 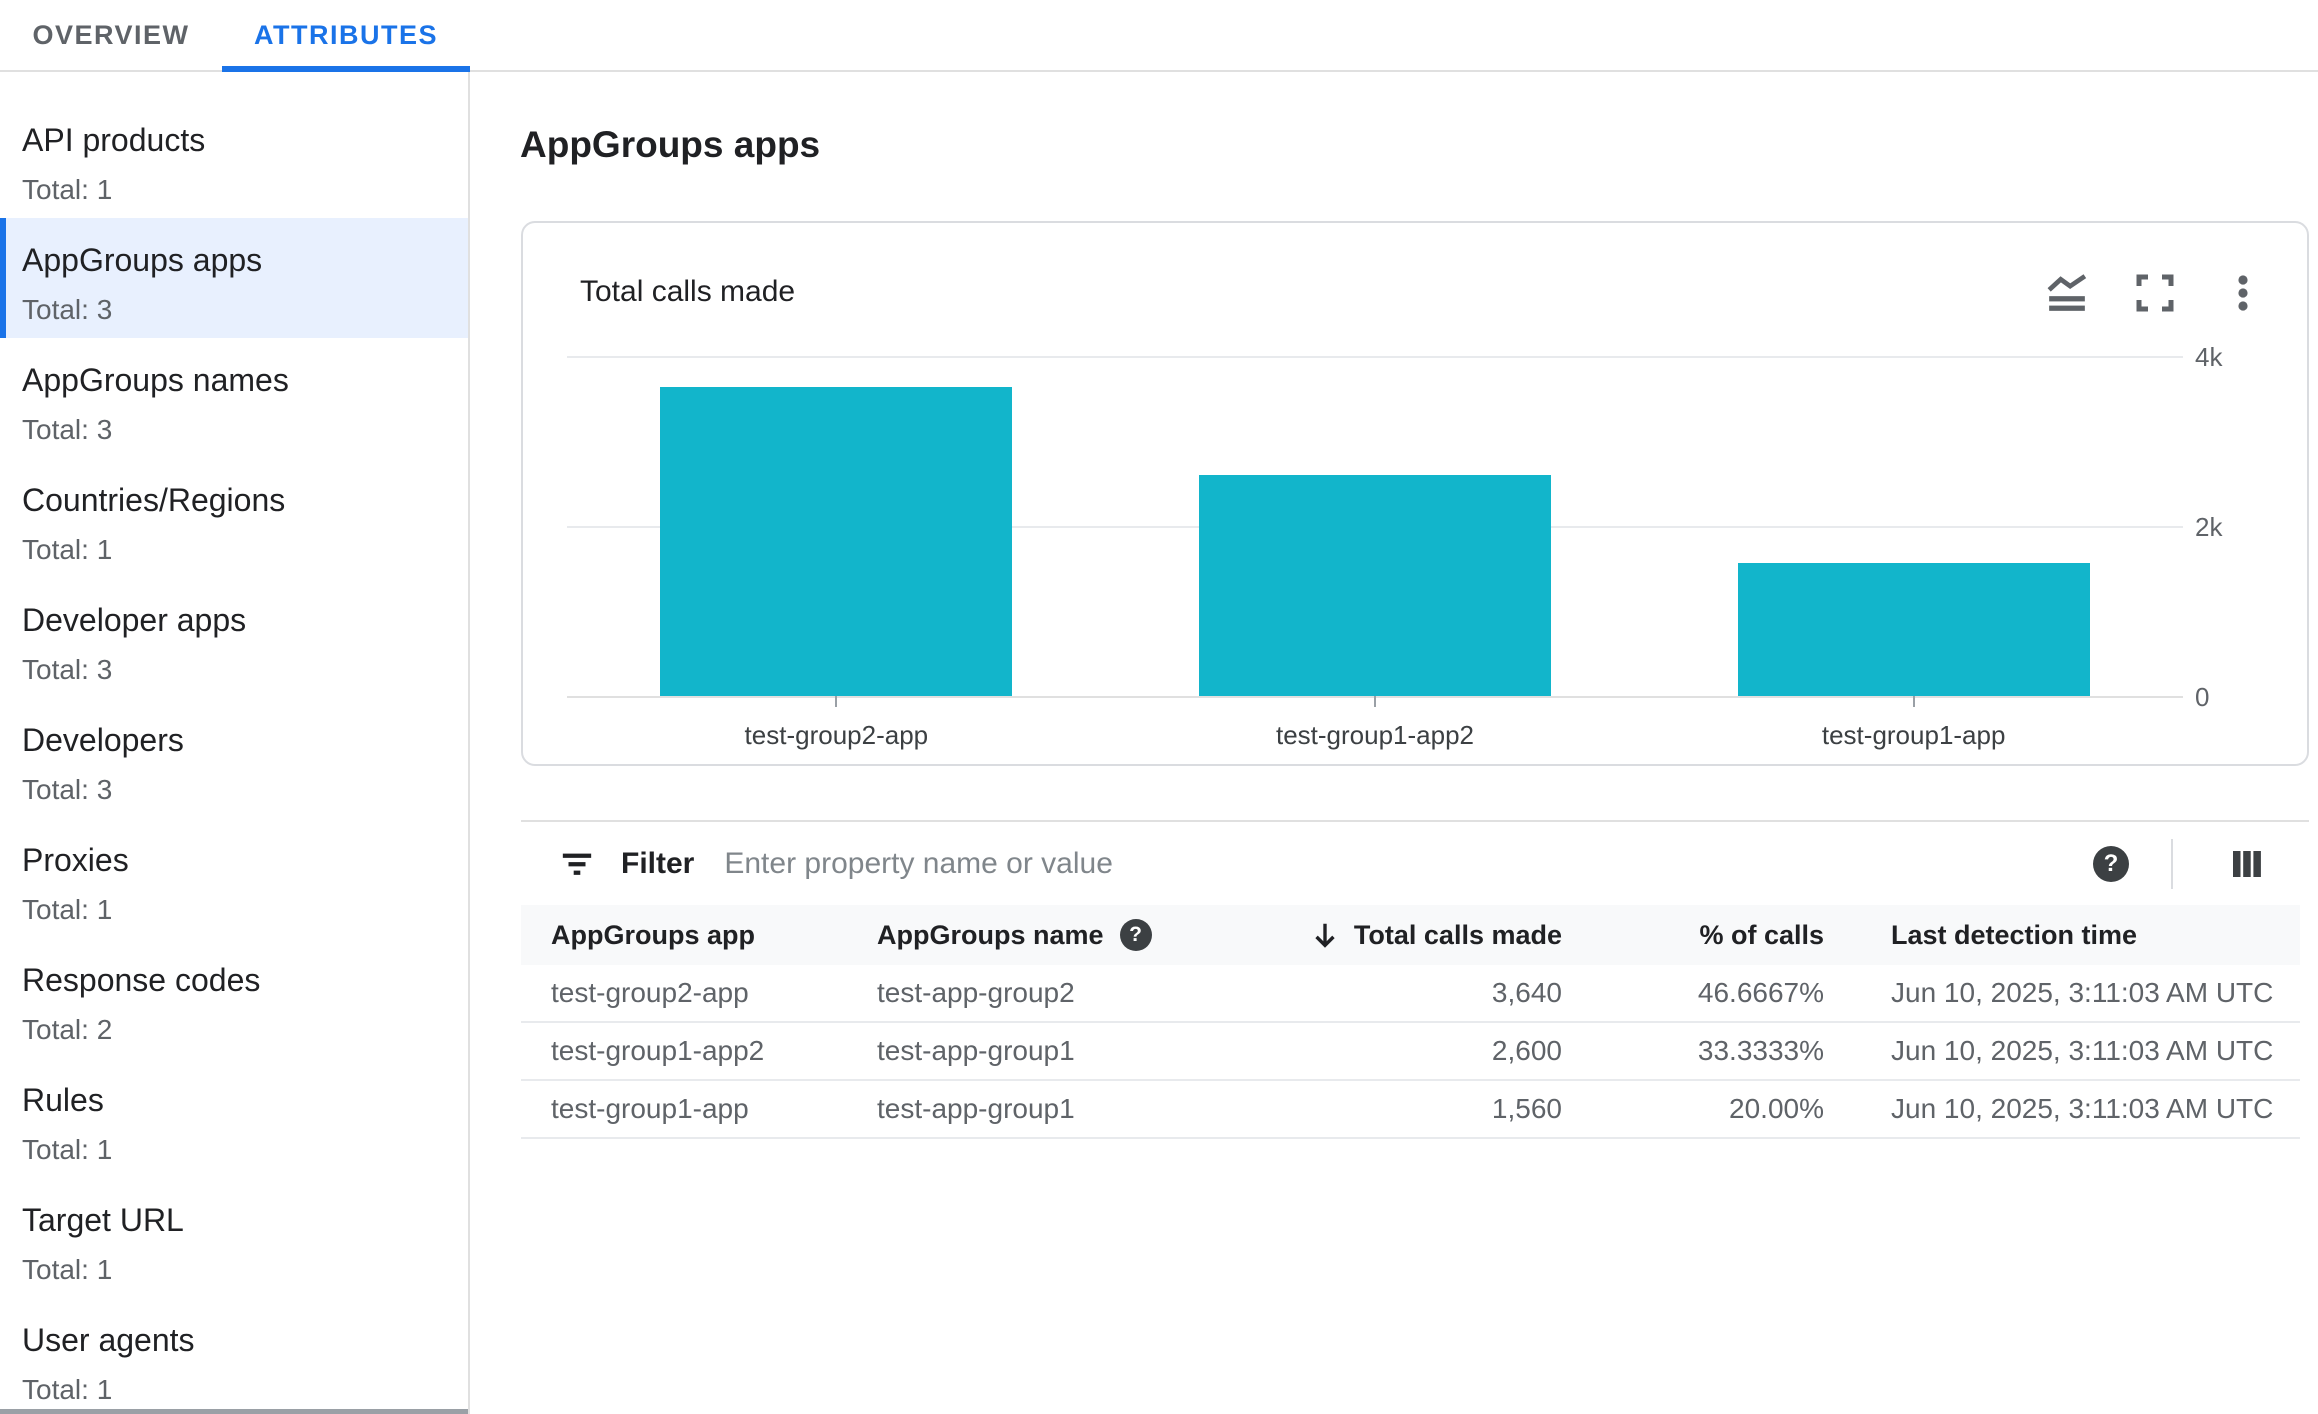 I want to click on cell-pct-calls: 20.00%, so click(x=1776, y=1108).